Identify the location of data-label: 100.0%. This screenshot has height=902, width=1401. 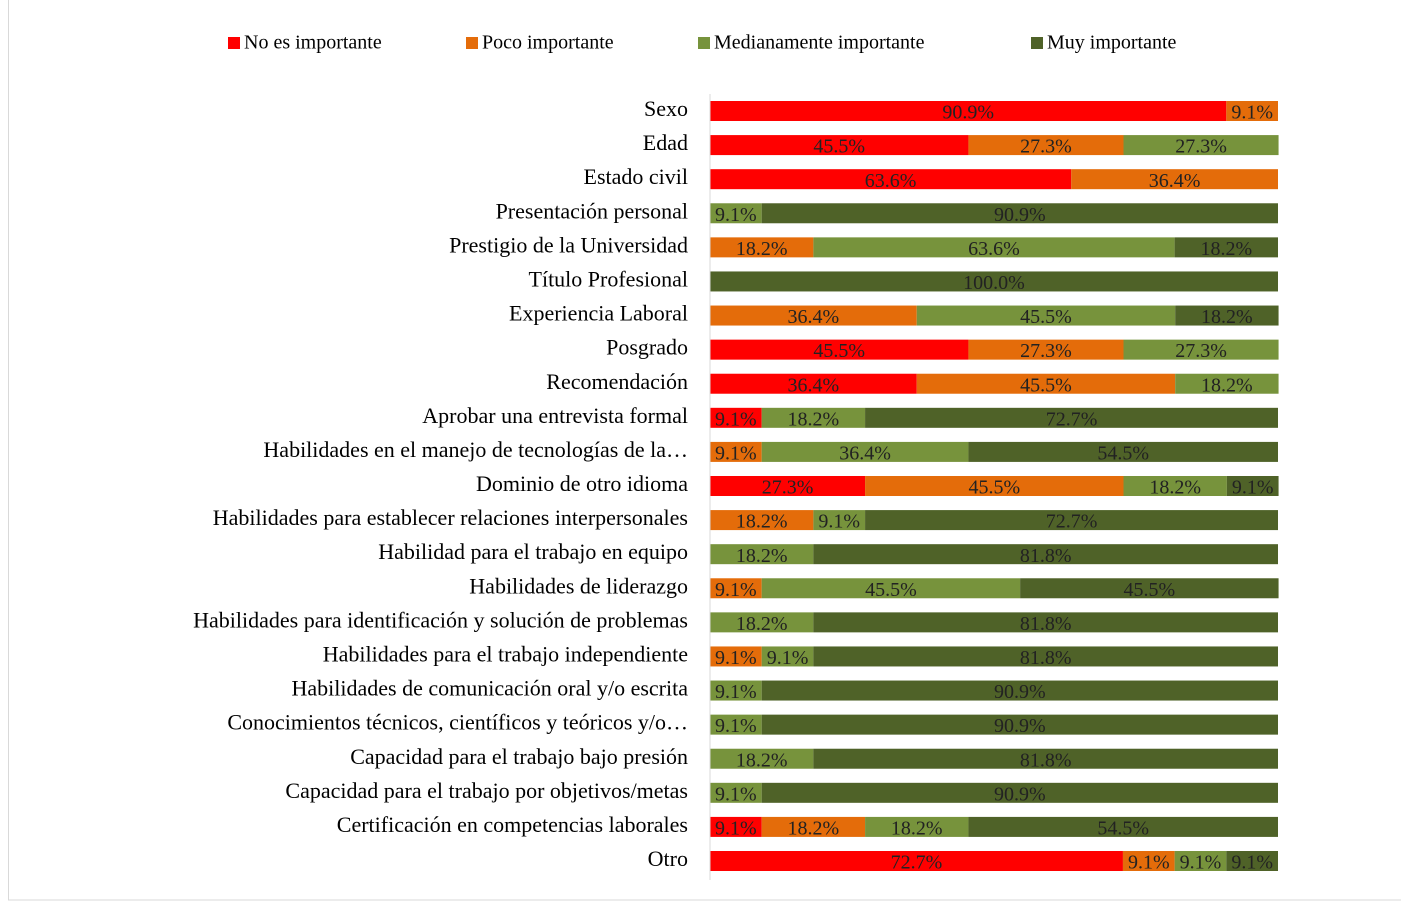
(994, 283).